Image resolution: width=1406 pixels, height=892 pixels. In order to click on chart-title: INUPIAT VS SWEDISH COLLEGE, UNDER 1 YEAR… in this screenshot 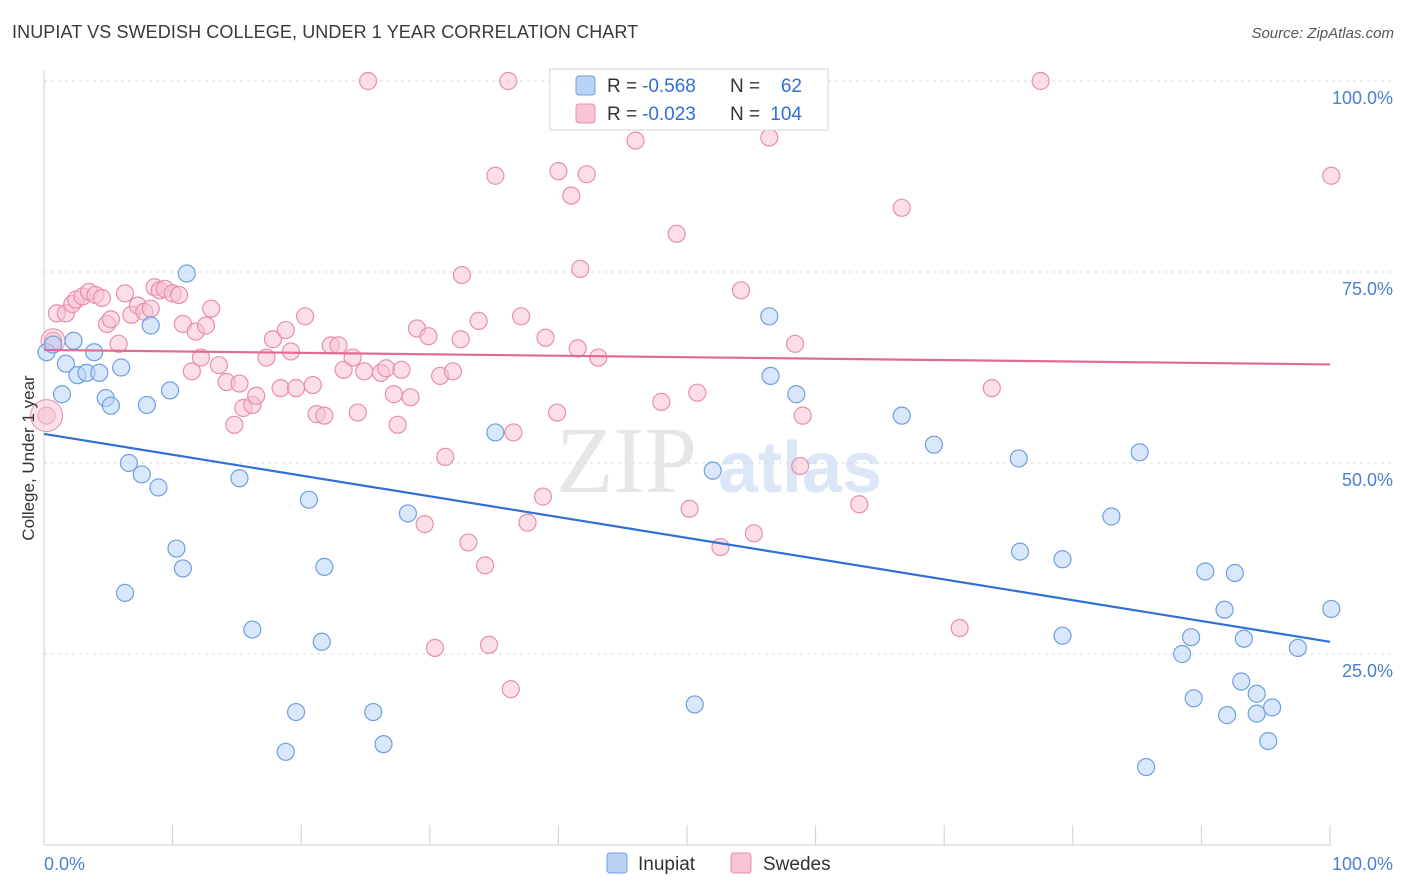, I will do `click(325, 32)`.